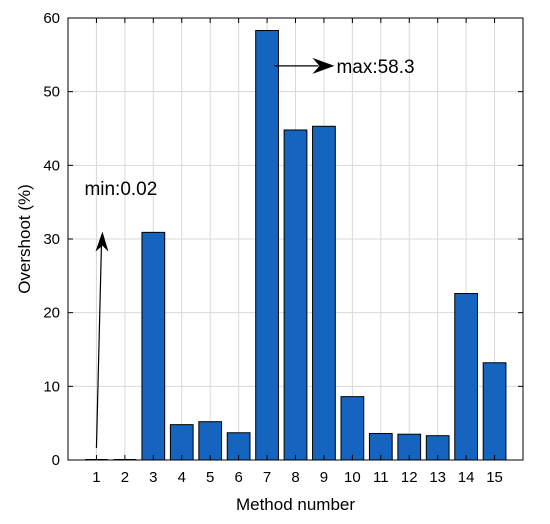  I want to click on y-tick-label: 50, so click(51, 92).